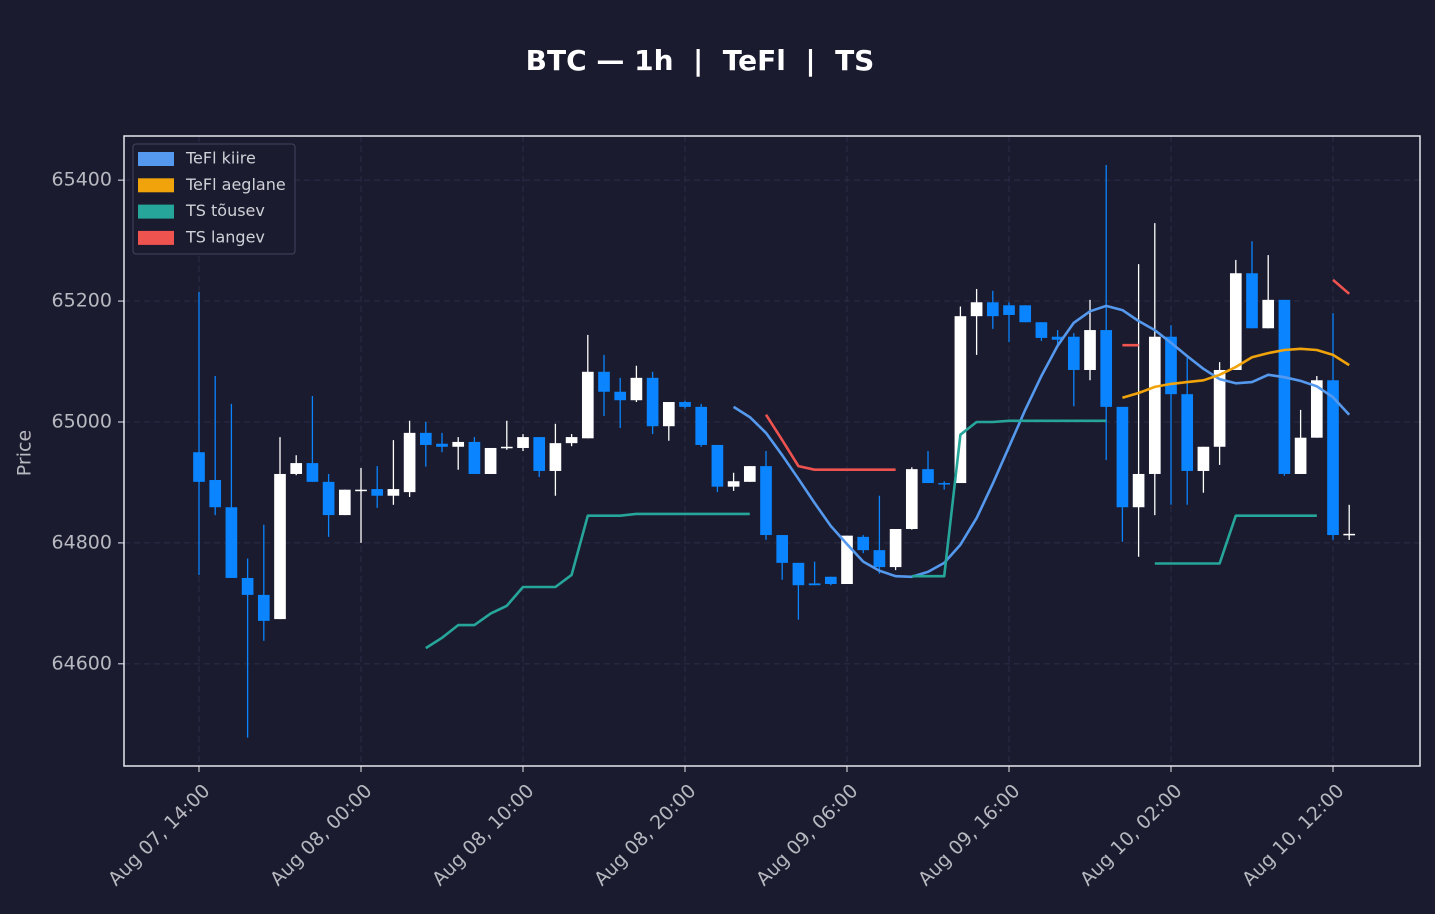 Image resolution: width=1435 pixels, height=914 pixels. What do you see at coordinates (82, 180) in the screenshot?
I see `y-tick-label: 65400` at bounding box center [82, 180].